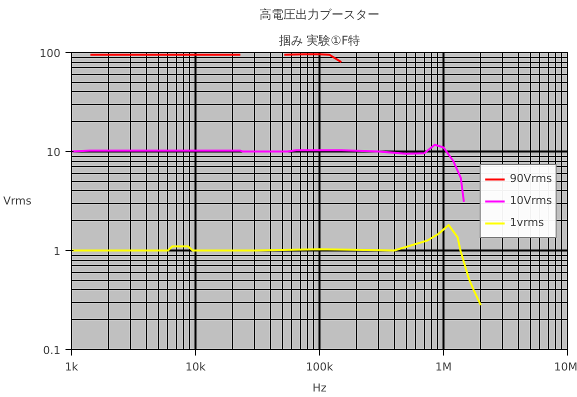  Describe the element at coordinates (565, 367) in the screenshot. I see `x-tick-label: 10M` at that location.